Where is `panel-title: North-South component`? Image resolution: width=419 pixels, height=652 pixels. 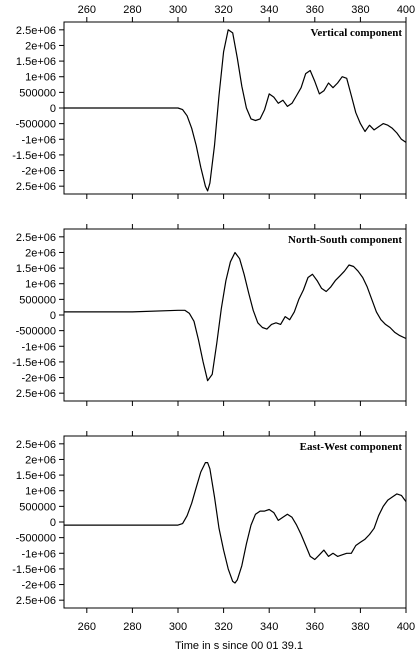
panel-title: North-South component is located at coordinates (345, 240).